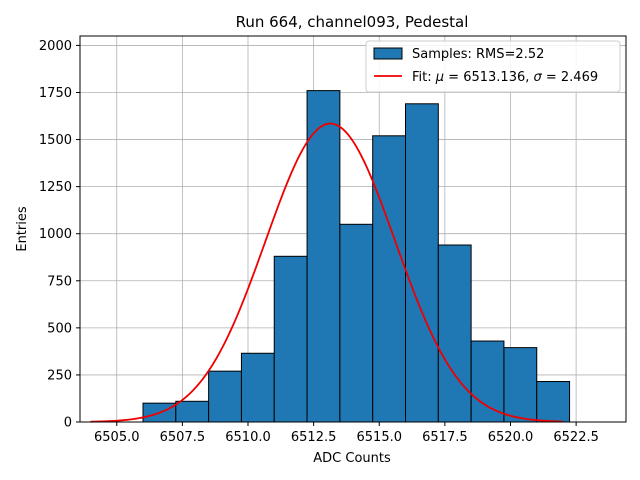  I want to click on legend-fit-sigma-symbol: σ, so click(538, 77).